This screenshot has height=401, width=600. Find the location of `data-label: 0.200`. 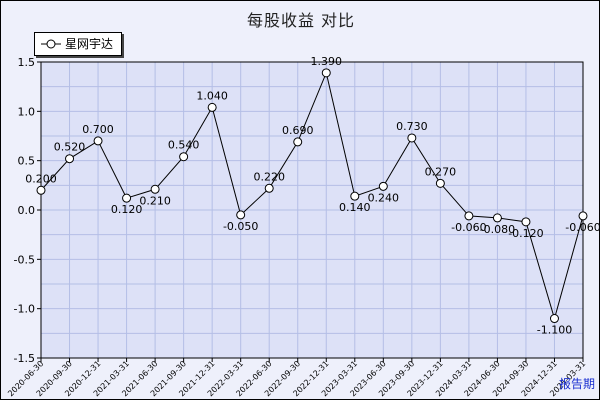

data-label: 0.200 is located at coordinates (41, 178).